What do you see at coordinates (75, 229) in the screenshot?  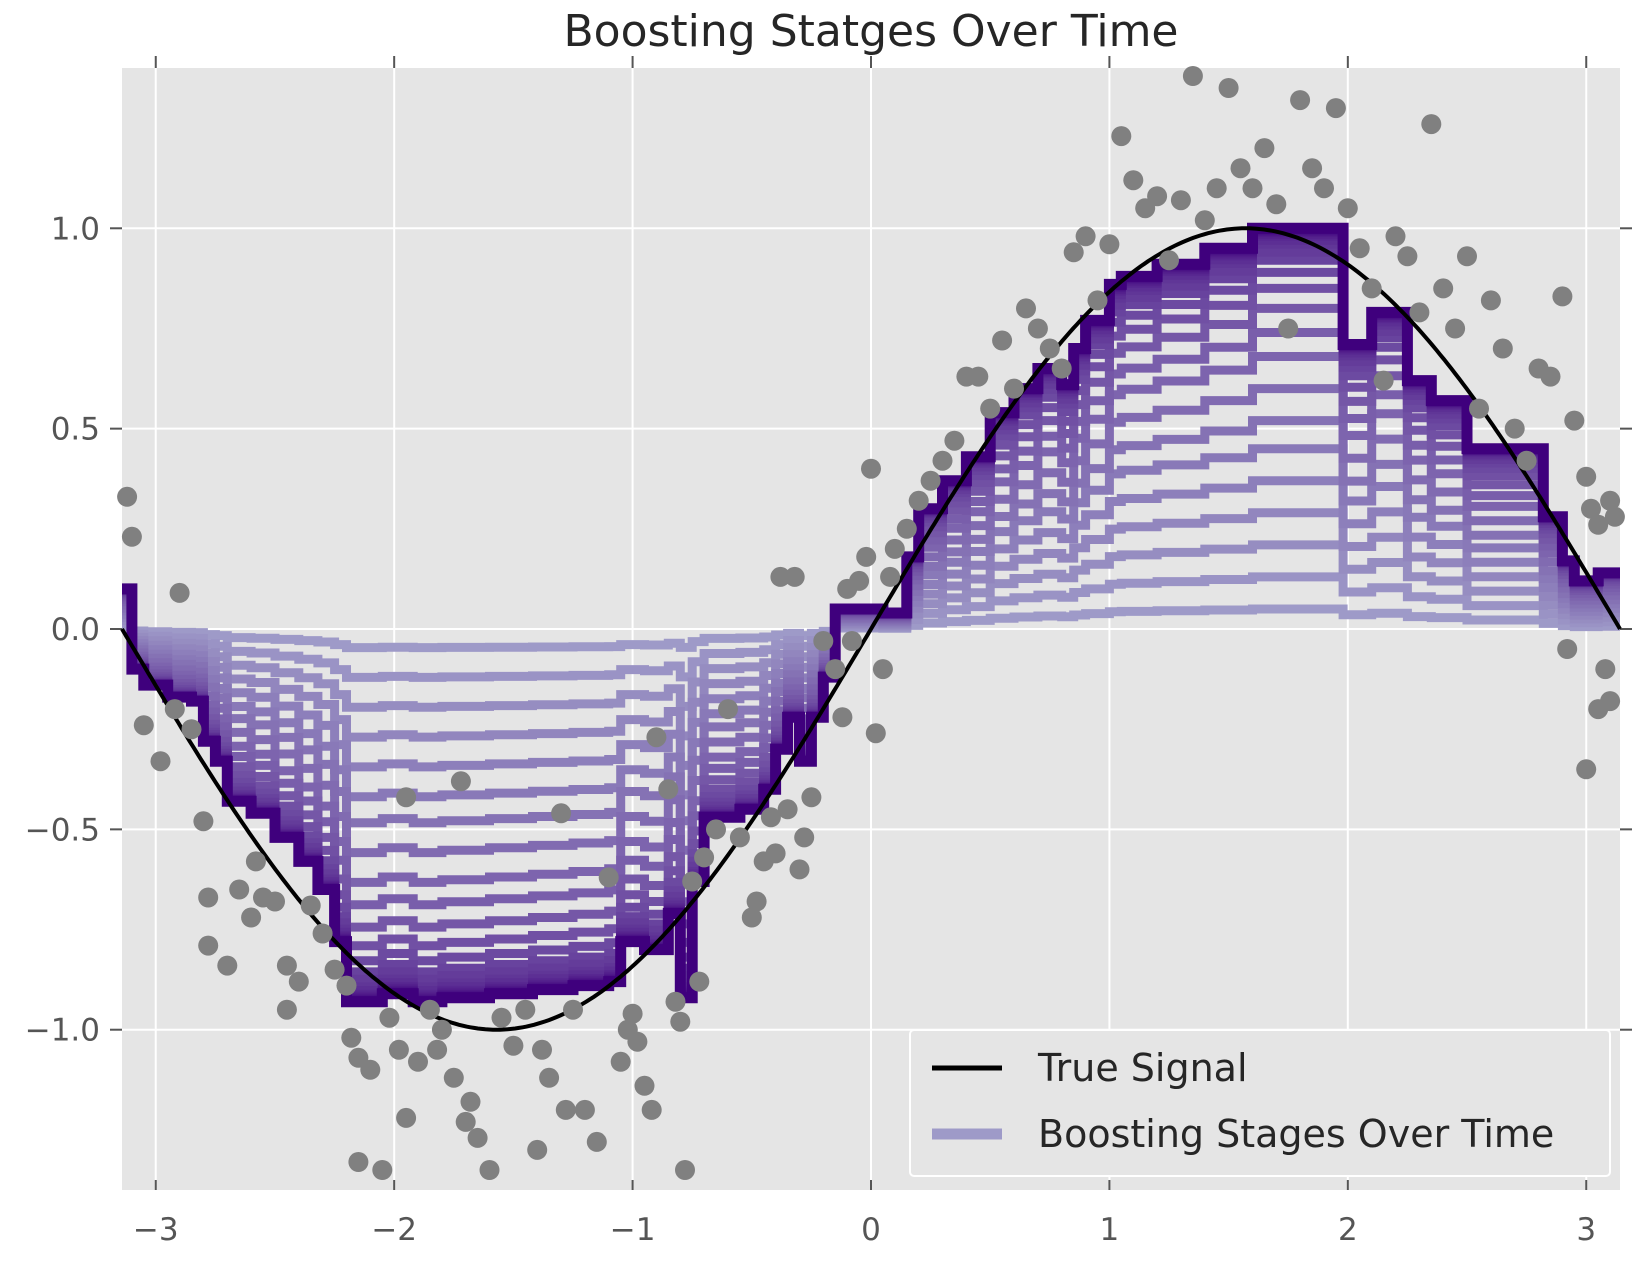 I see `y-tick-label: 1.0` at bounding box center [75, 229].